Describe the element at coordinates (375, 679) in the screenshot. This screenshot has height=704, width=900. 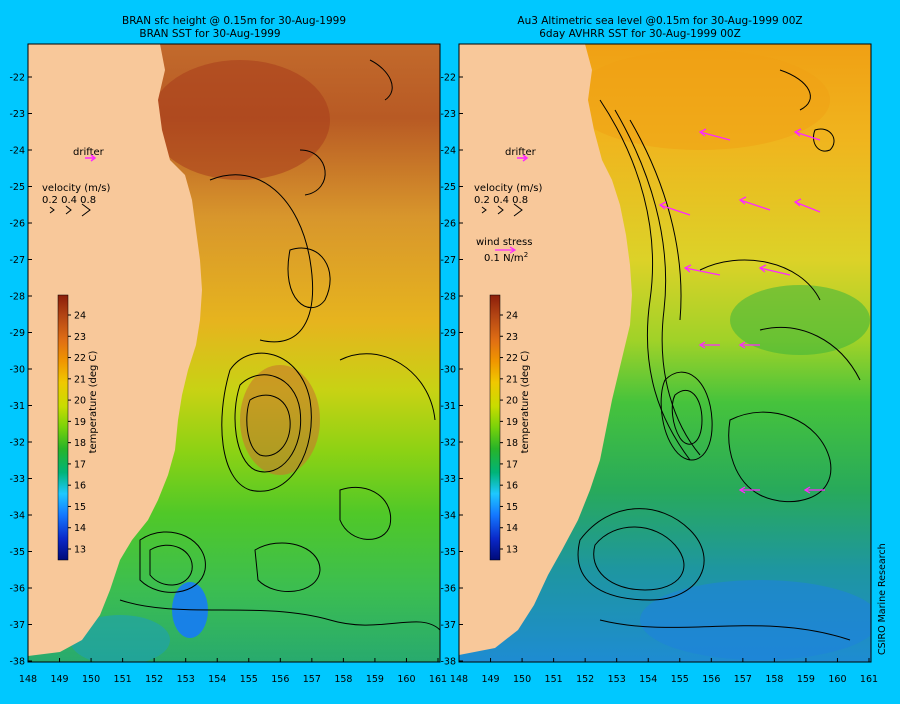
I see `left-x-tick-label: 159` at that location.